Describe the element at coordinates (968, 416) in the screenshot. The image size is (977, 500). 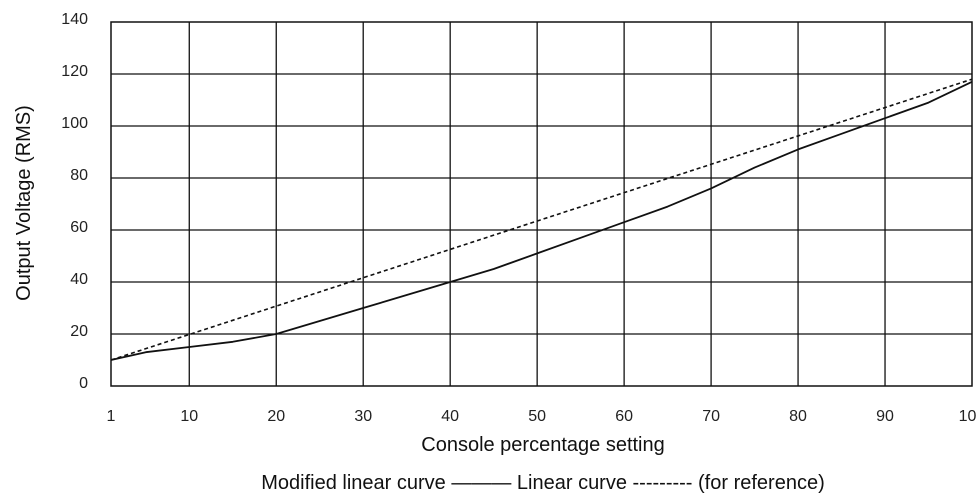
I see `x-tick-label: 100` at that location.